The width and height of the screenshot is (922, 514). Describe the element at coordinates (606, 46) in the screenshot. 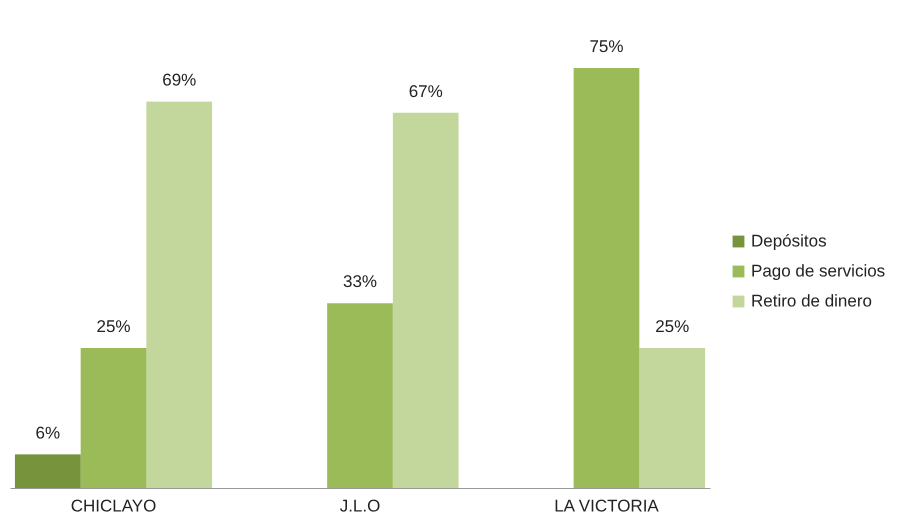

I see `data-label: 75%` at that location.